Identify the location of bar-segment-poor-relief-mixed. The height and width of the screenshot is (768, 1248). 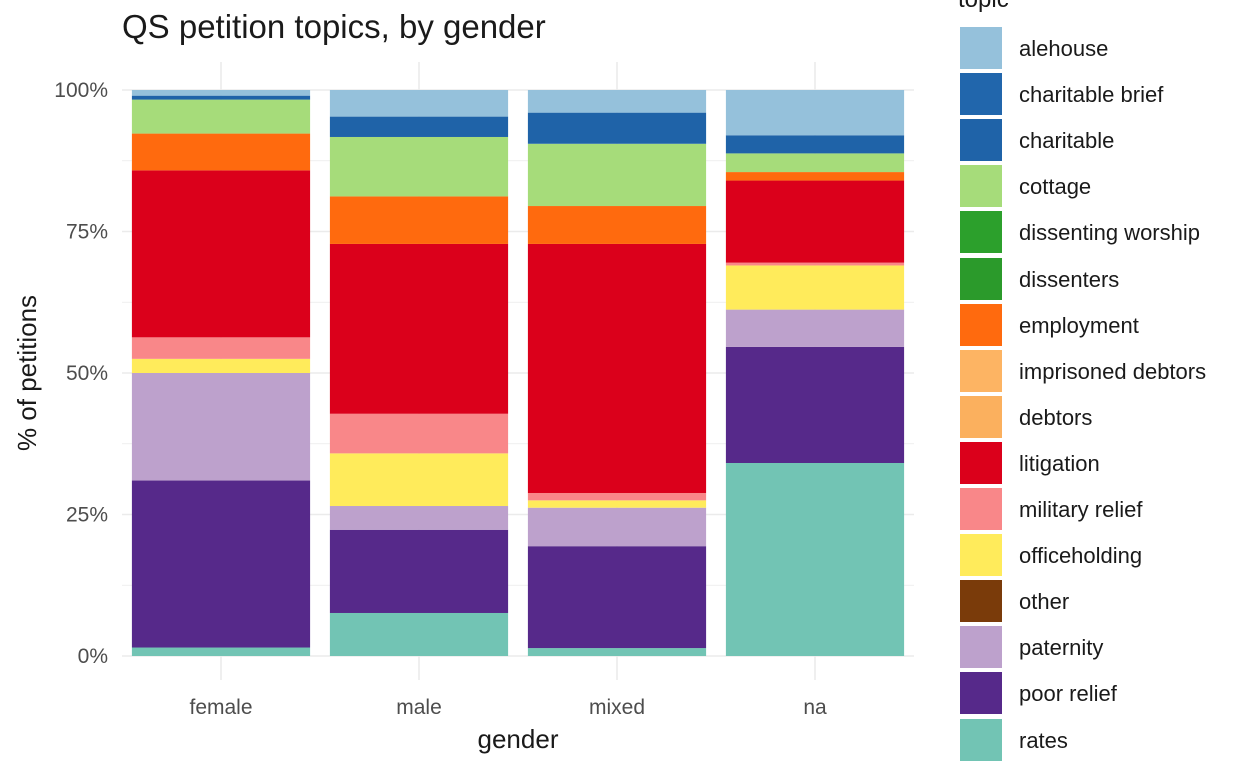
(617, 597).